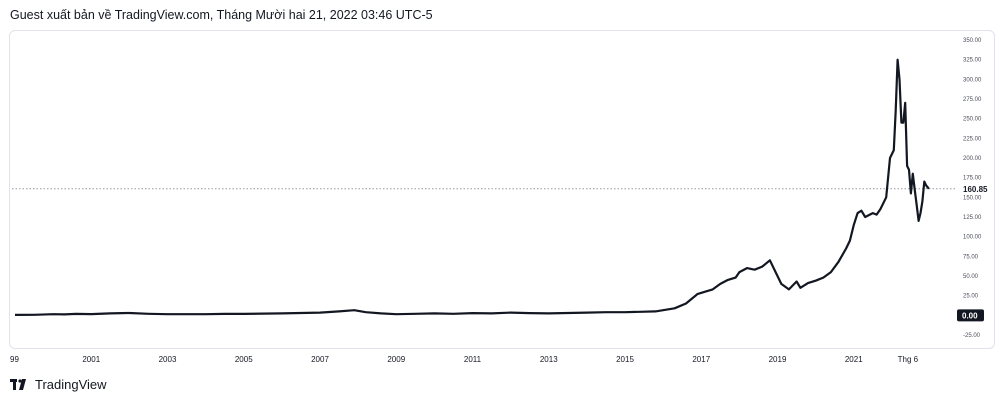 Image resolution: width=1004 pixels, height=402 pixels. Describe the element at coordinates (778, 359) in the screenshot. I see `x-tick-label: 2019` at that location.